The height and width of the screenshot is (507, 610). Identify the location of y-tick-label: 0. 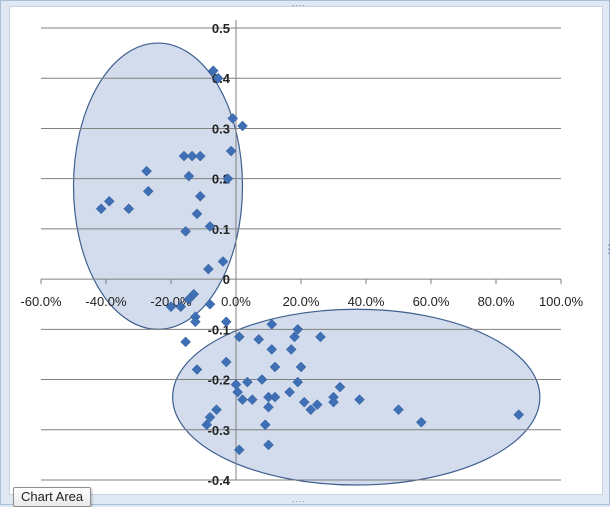
(226, 279).